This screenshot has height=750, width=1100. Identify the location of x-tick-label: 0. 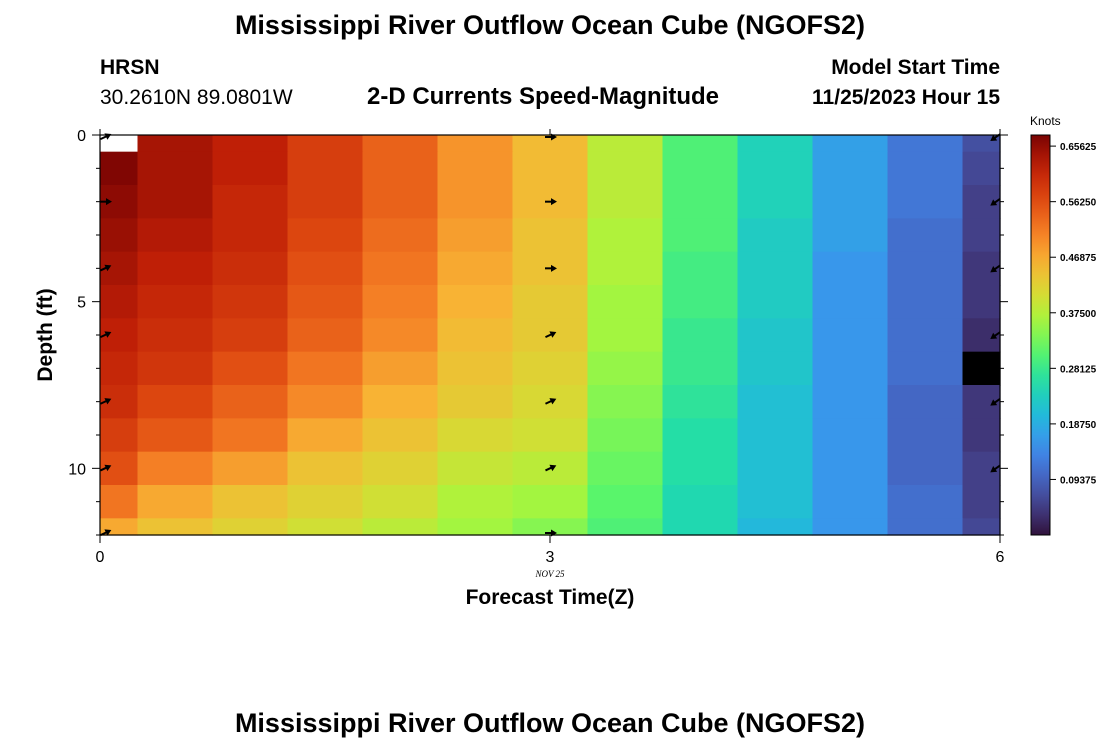
(100, 557).